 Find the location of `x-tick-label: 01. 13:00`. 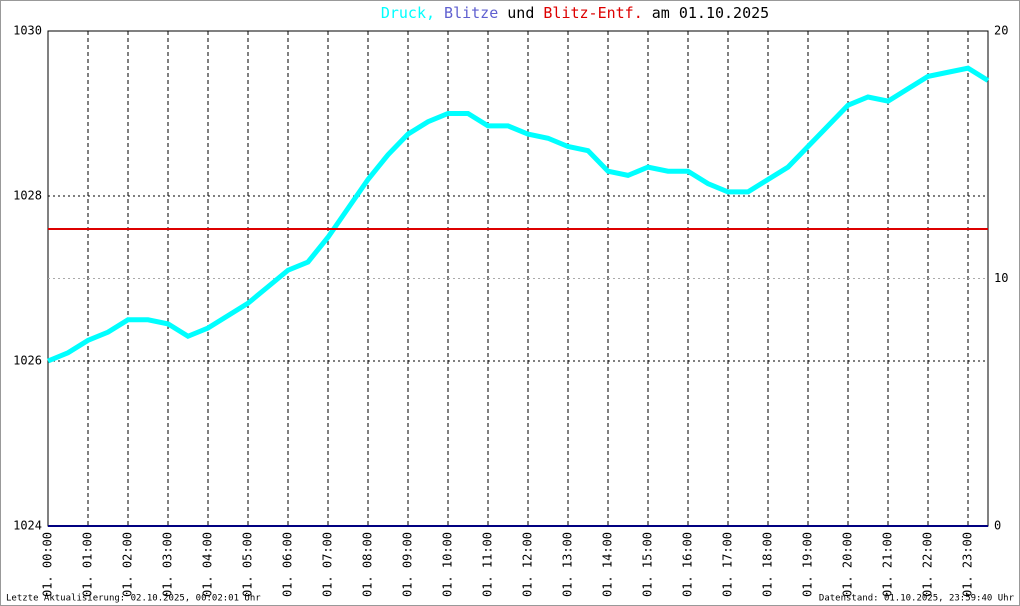

x-tick-label: 01. 13:00 is located at coordinates (568, 564).